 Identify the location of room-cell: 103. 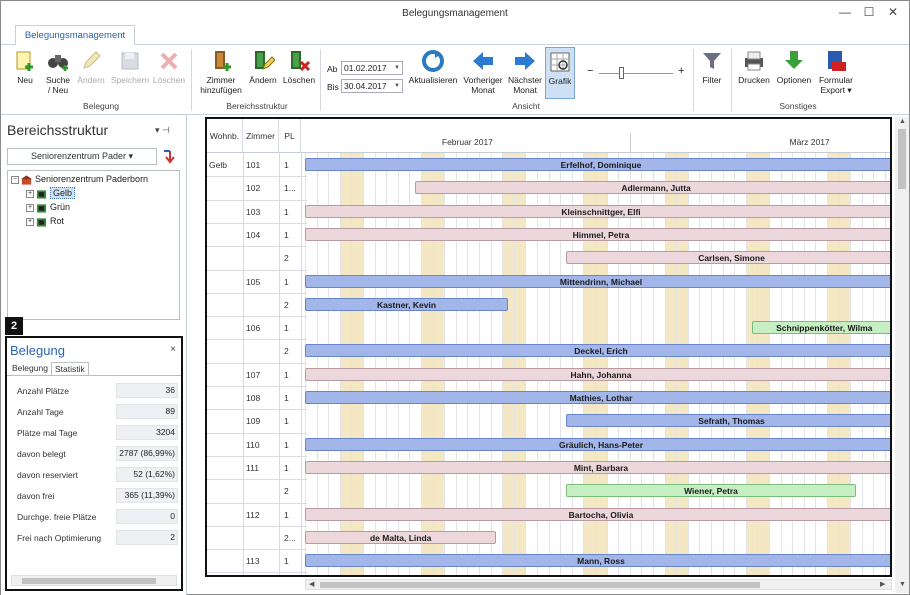
(253, 211).